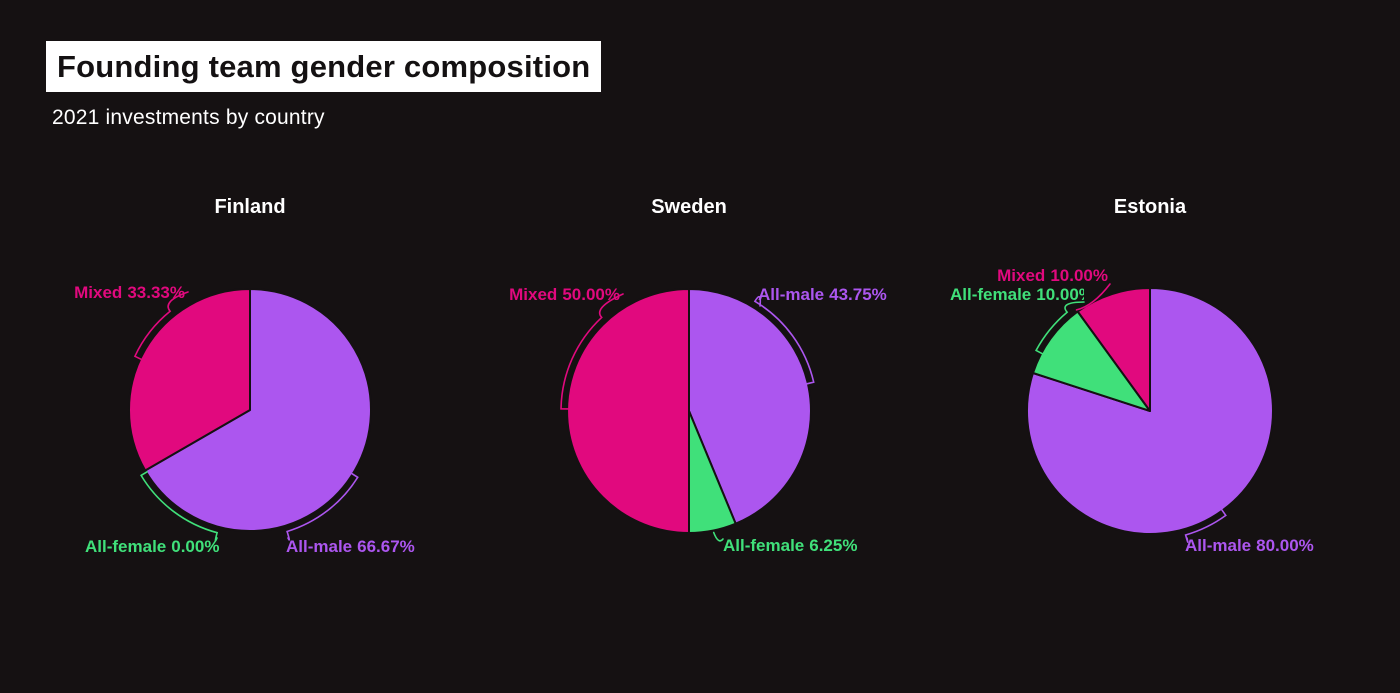 The height and width of the screenshot is (693, 1400). I want to click on chart-title: Estonia, so click(1150, 207).